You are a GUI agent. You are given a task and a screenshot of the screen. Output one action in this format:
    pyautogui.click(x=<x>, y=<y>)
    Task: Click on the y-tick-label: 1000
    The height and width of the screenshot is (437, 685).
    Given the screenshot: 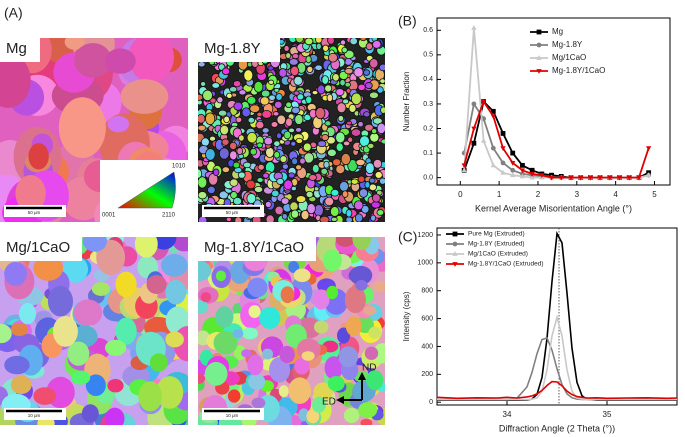 What is the action you would take?
    pyautogui.click(x=425, y=263)
    